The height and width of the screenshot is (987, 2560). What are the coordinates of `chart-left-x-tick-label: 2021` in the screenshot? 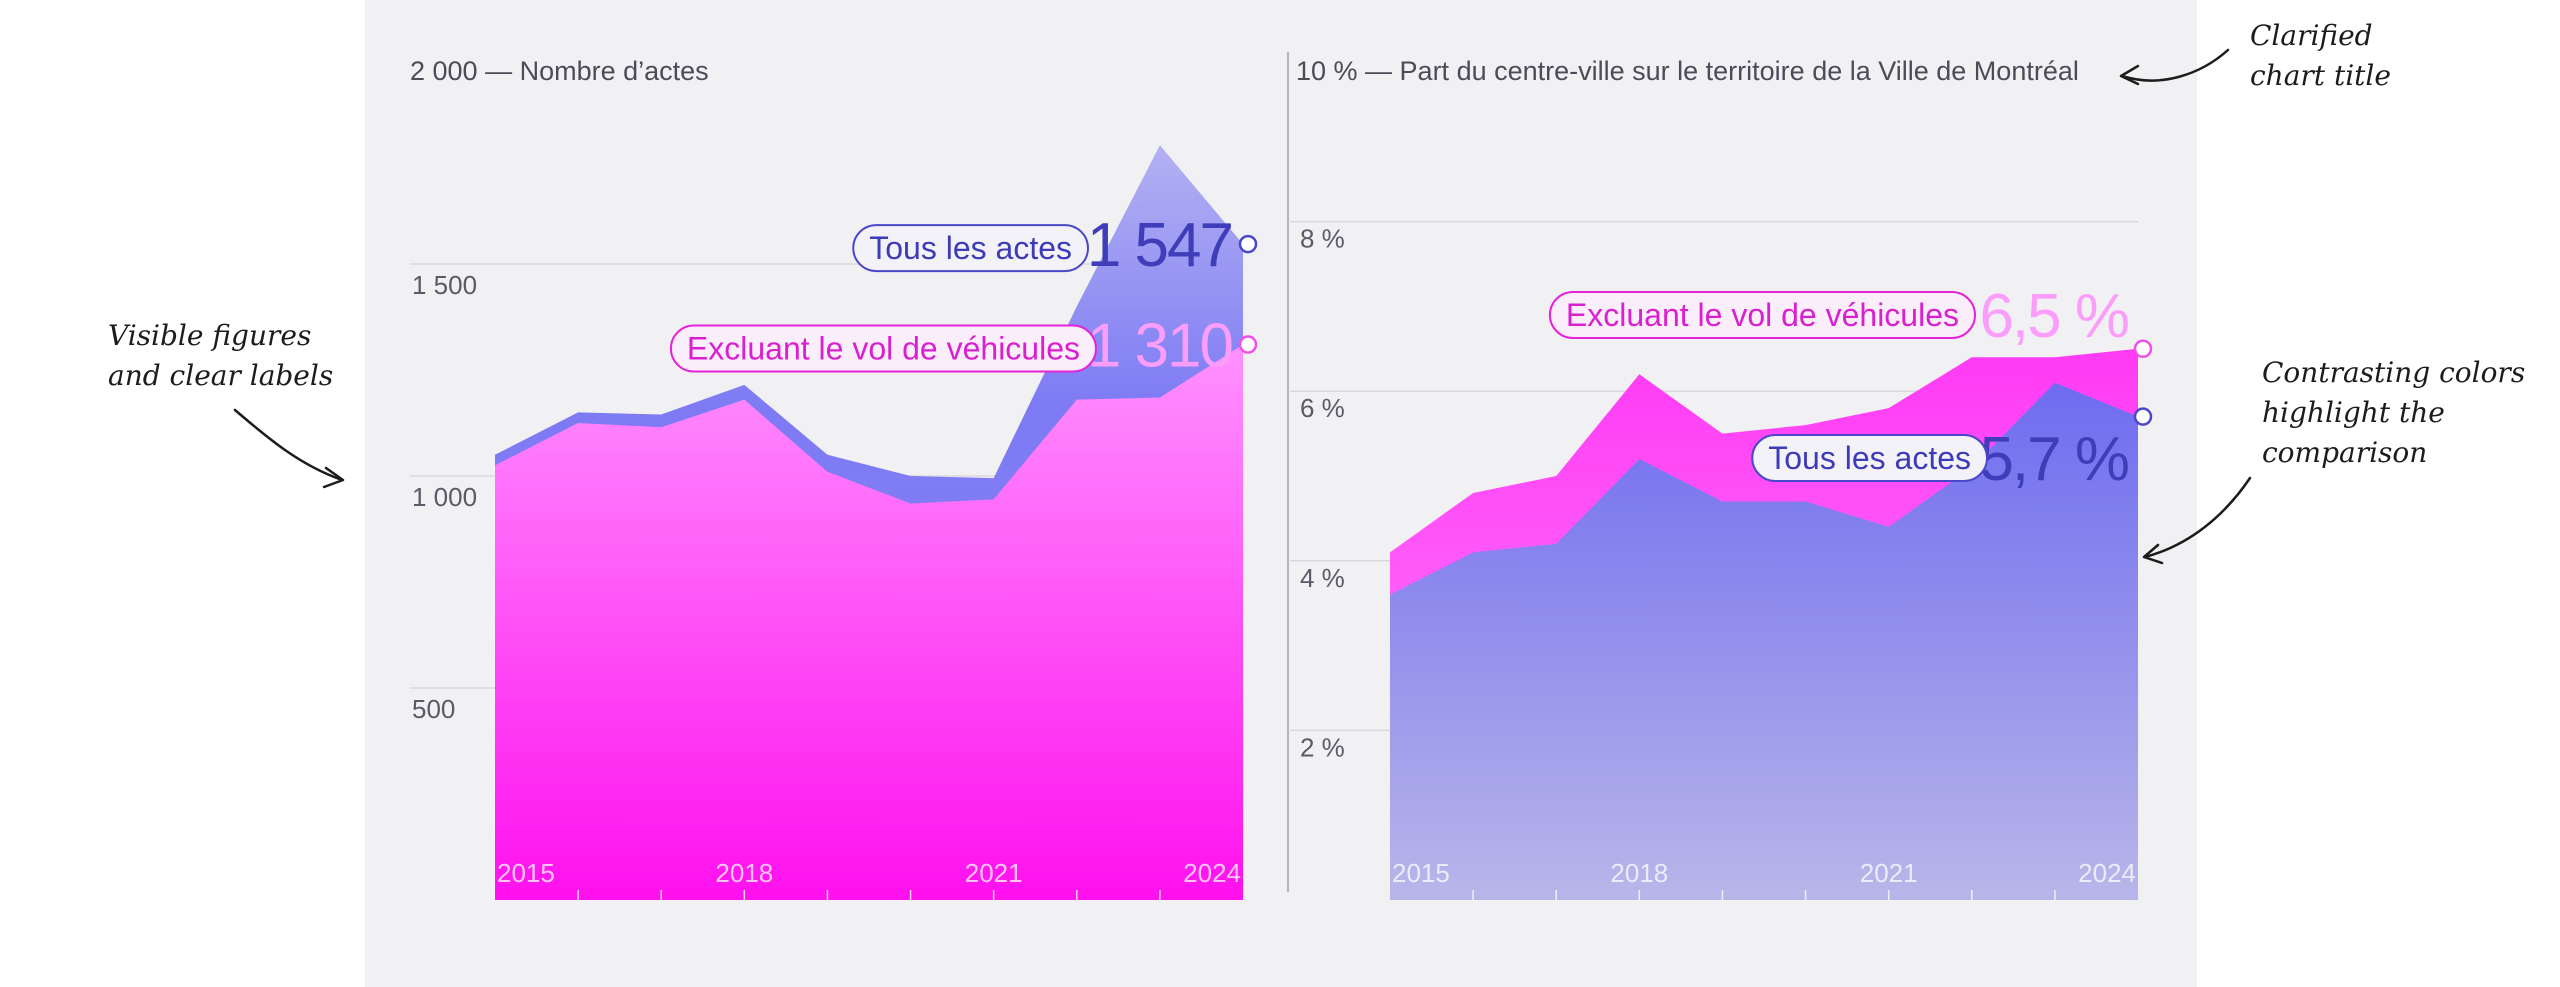 It's located at (994, 873).